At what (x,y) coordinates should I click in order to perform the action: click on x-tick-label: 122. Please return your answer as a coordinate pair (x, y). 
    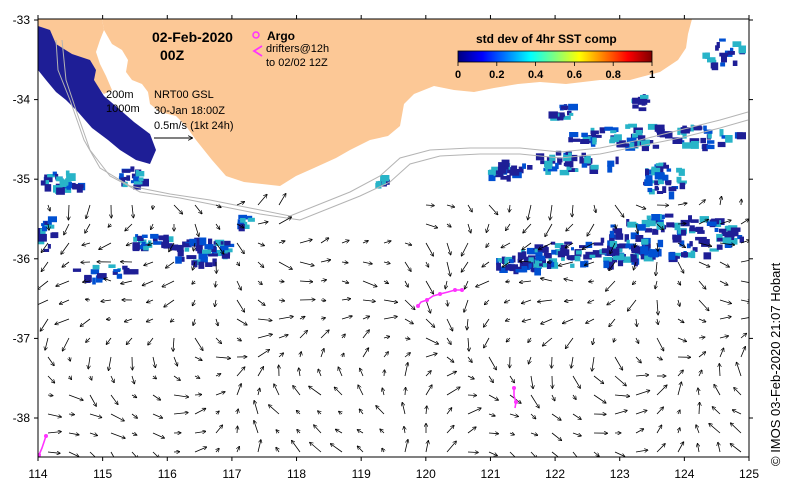
    Looking at the image, I should click on (555, 474).